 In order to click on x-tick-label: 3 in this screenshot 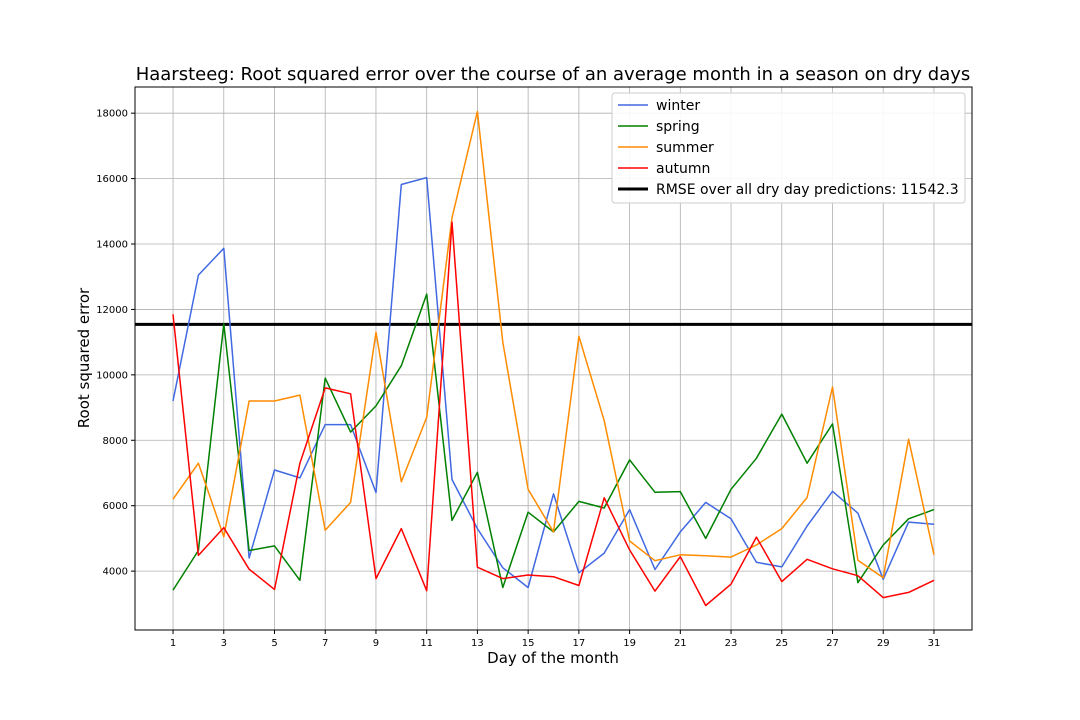, I will do `click(224, 643)`.